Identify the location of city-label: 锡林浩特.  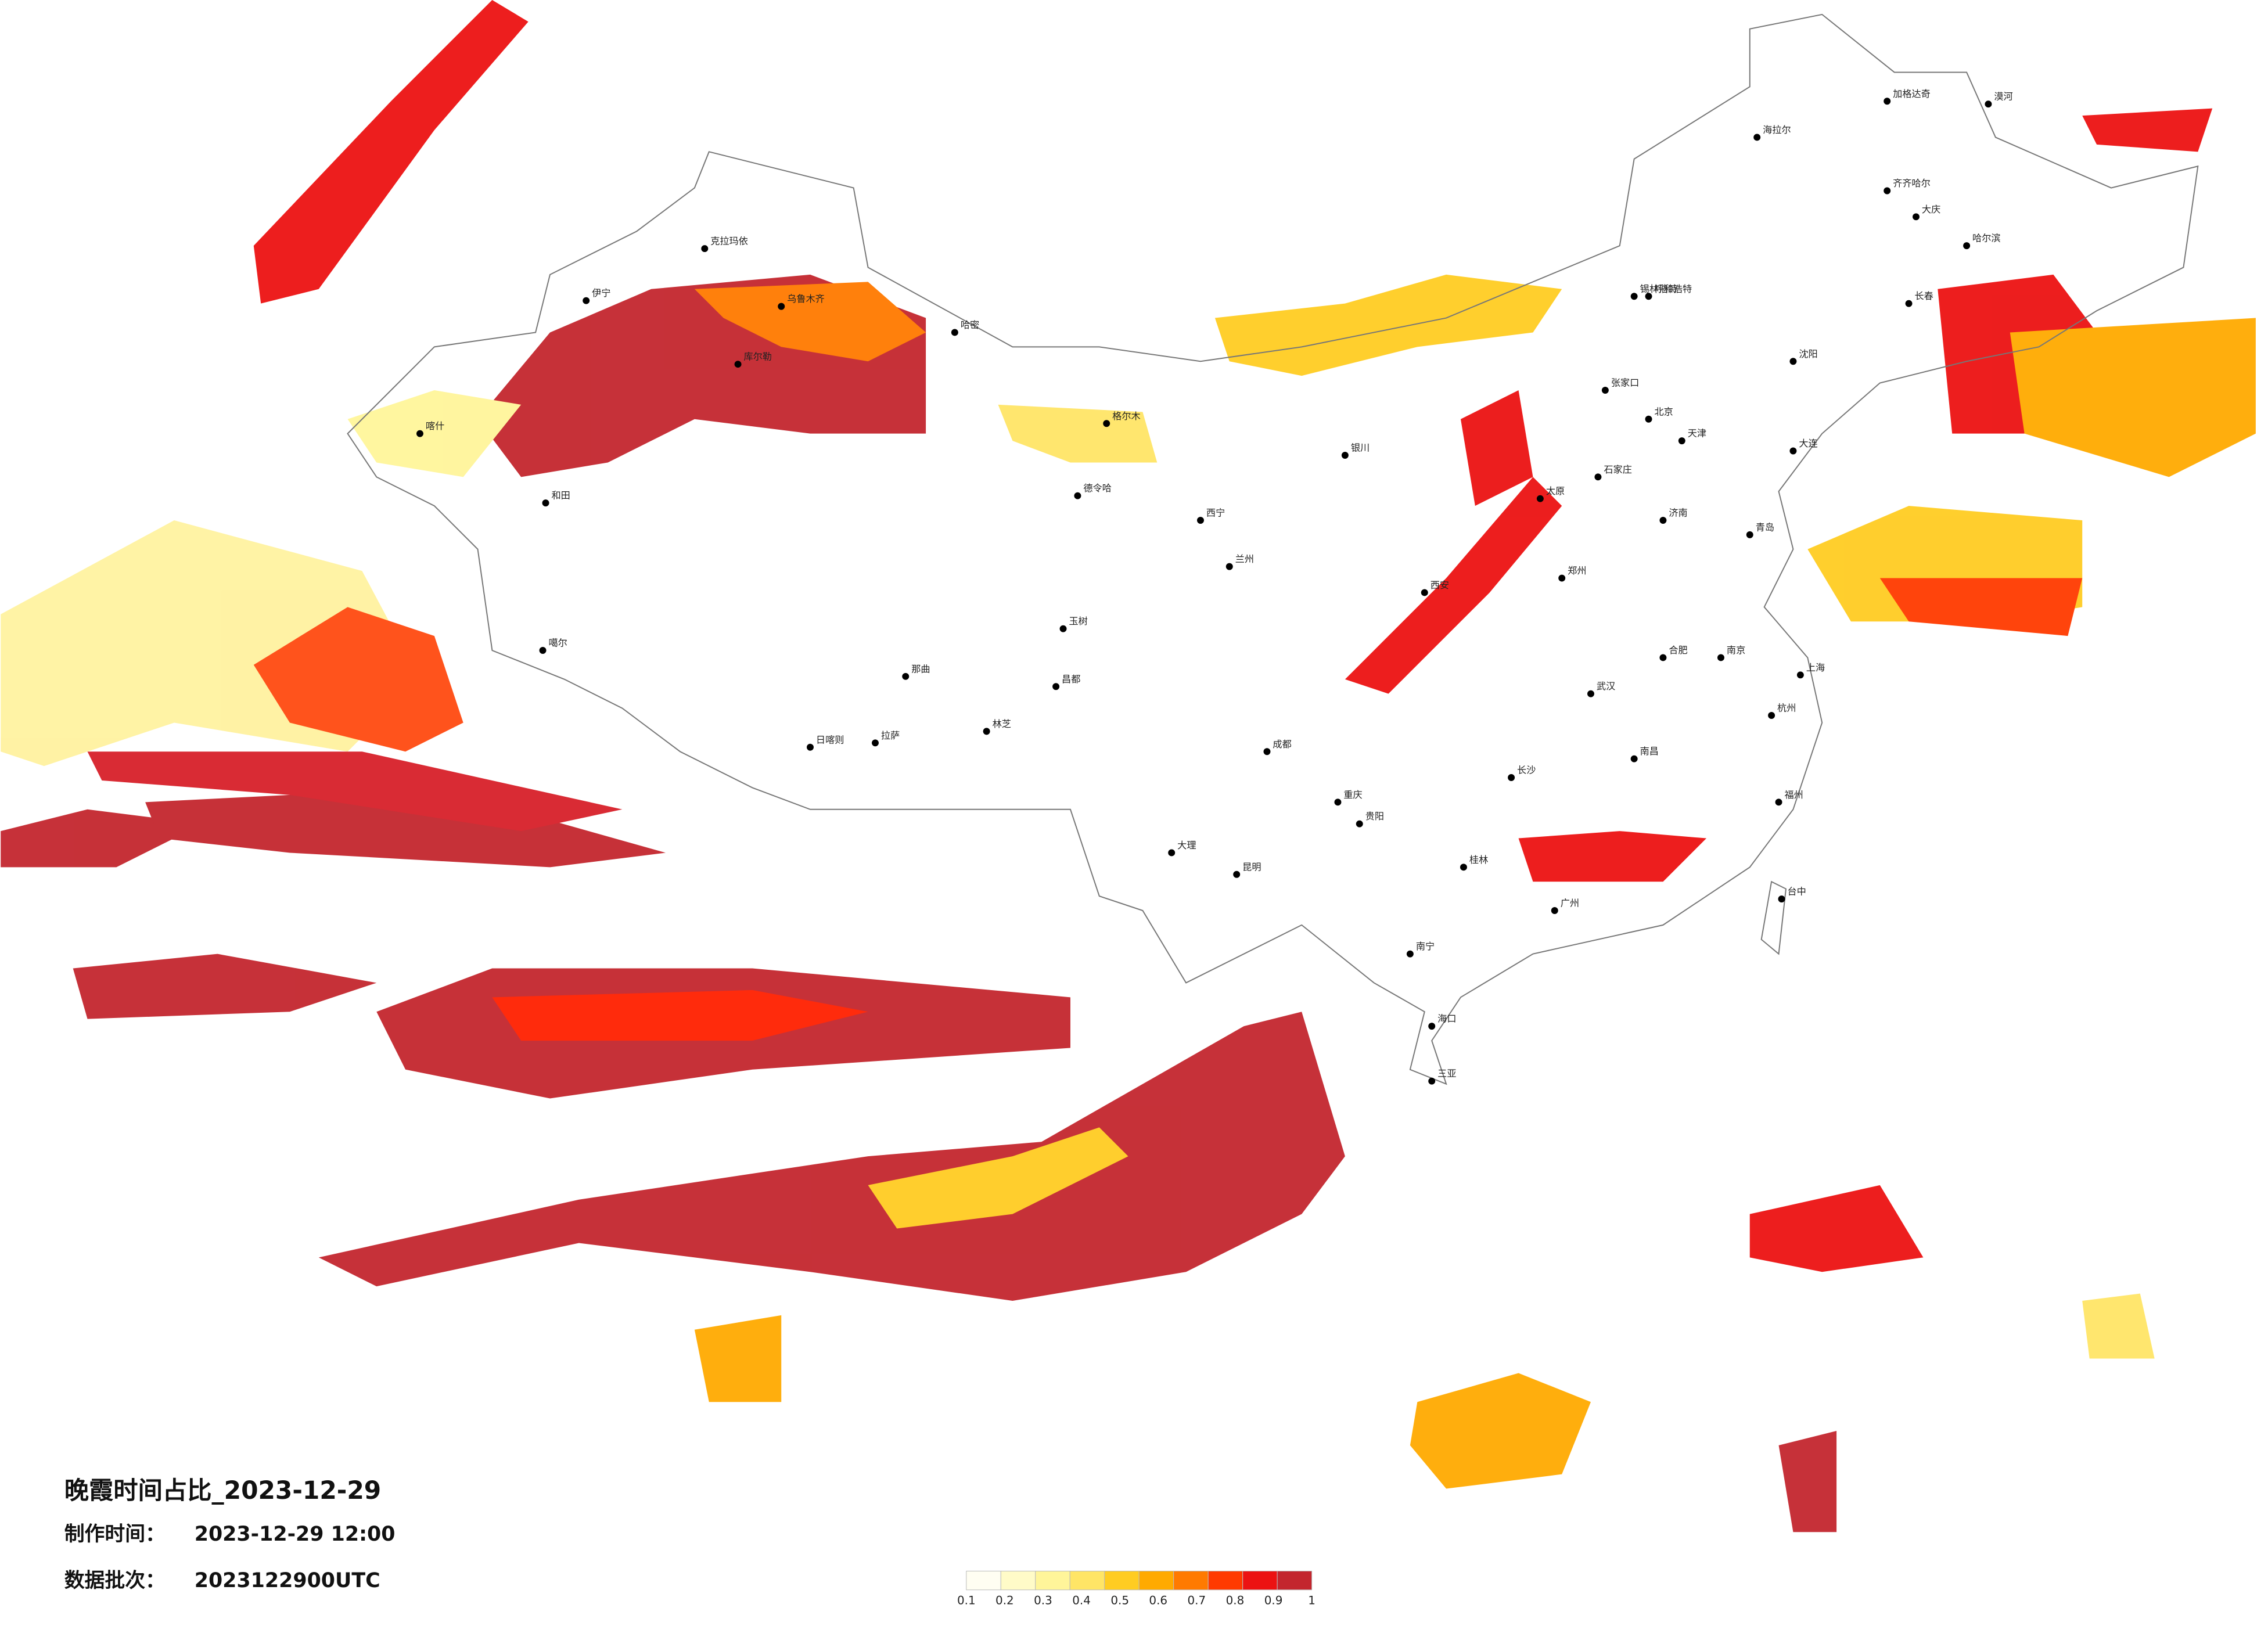
(1659, 288).